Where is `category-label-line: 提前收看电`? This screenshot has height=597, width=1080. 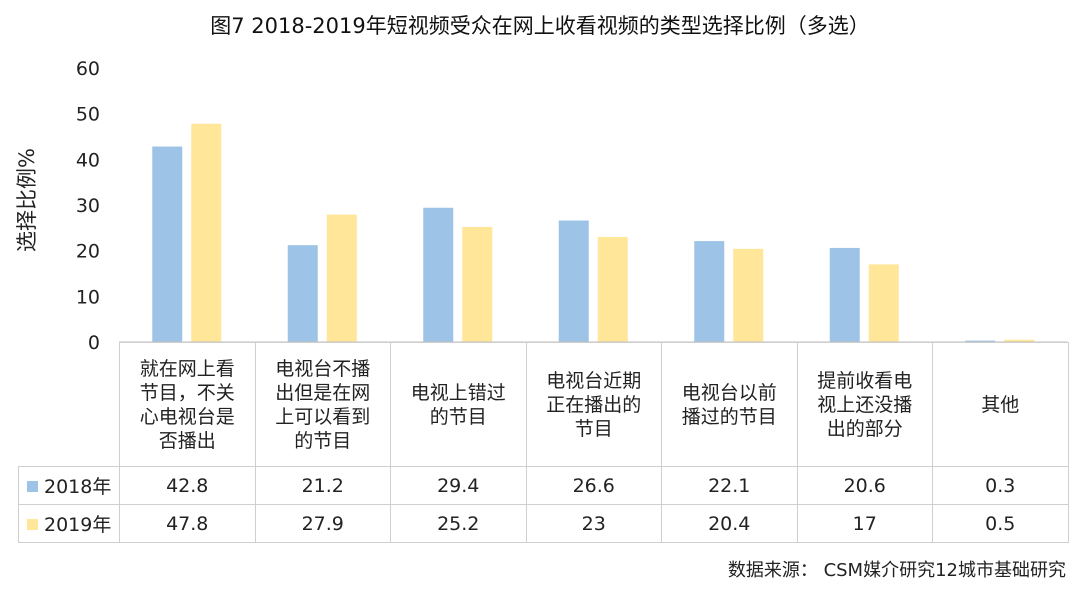
category-label-line: 提前收看电 is located at coordinates (865, 380).